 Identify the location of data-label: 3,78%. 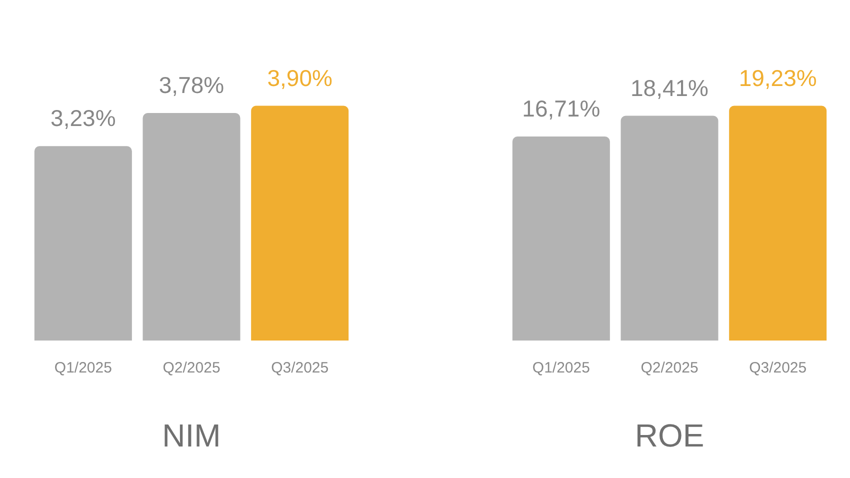
(191, 85).